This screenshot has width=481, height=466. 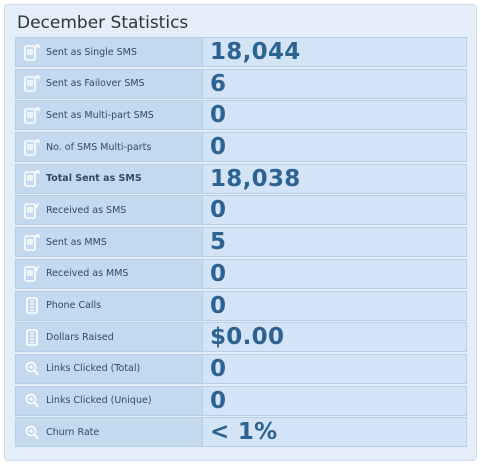 I want to click on stat-value-cell: 18,038, so click(x=334, y=178).